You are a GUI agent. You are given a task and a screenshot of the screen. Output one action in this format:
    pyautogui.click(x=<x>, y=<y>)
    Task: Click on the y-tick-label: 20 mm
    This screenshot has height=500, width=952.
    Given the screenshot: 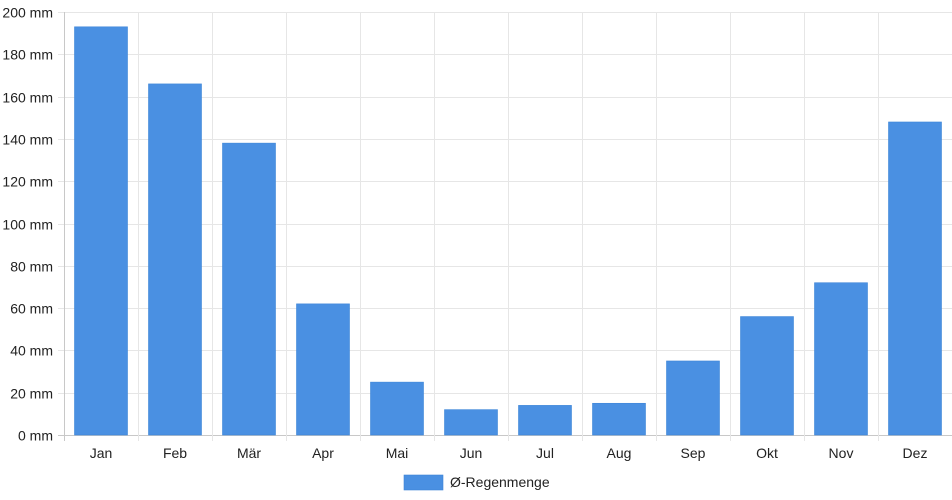 What is the action you would take?
    pyautogui.click(x=31, y=394)
    